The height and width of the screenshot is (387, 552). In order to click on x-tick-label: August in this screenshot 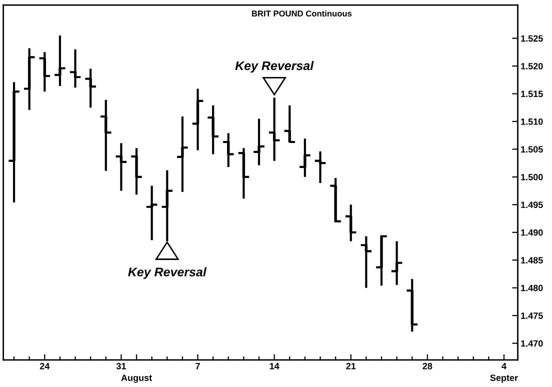, I will do `click(136, 378)`.